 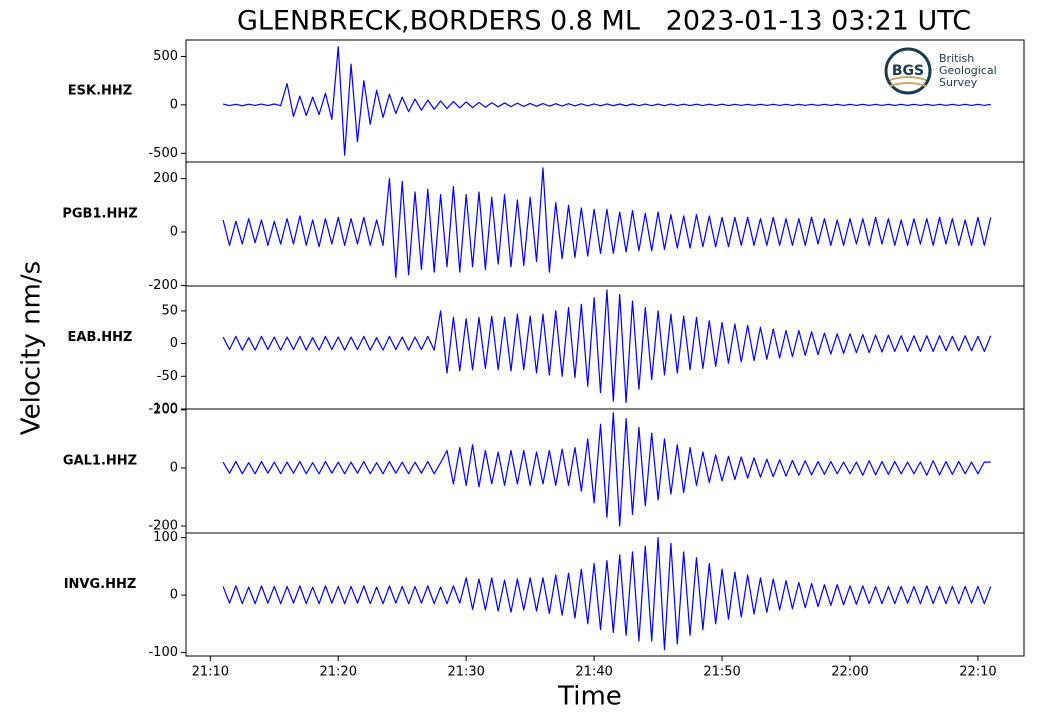 What do you see at coordinates (165, 56) in the screenshot?
I see `y-tick-label: 500` at bounding box center [165, 56].